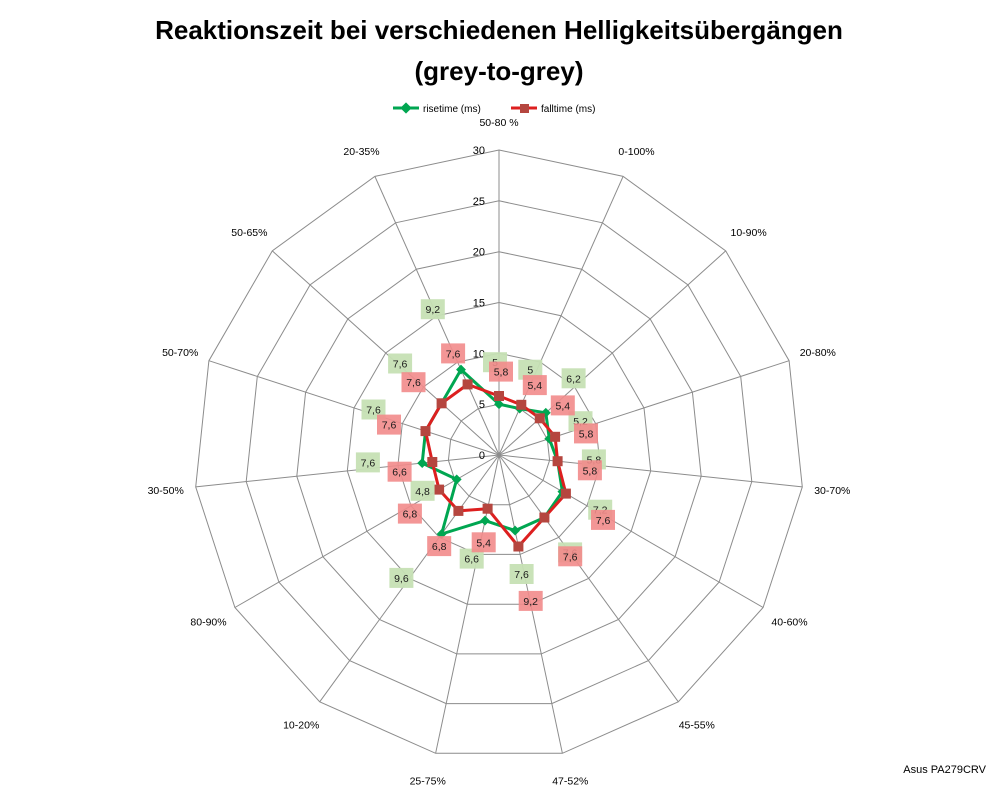 This screenshot has height=786, width=998. What do you see at coordinates (482, 405) in the screenshot?
I see `radial-tick-label: 5` at bounding box center [482, 405].